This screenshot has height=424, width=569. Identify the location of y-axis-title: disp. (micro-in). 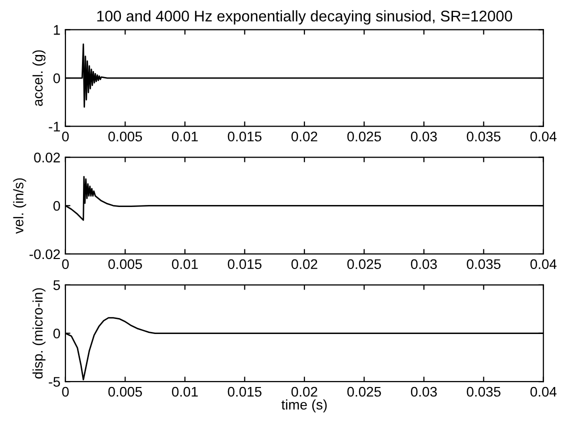
(39, 333).